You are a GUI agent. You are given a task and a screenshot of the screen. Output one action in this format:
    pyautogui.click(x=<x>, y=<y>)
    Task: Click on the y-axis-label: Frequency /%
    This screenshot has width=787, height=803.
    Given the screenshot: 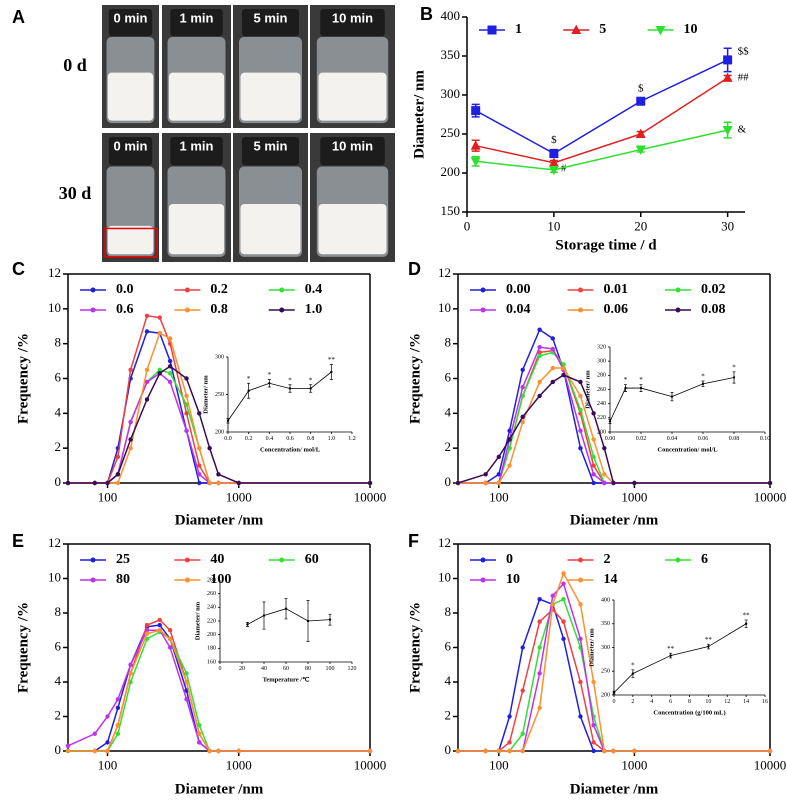 What is the action you would take?
    pyautogui.click(x=23, y=647)
    